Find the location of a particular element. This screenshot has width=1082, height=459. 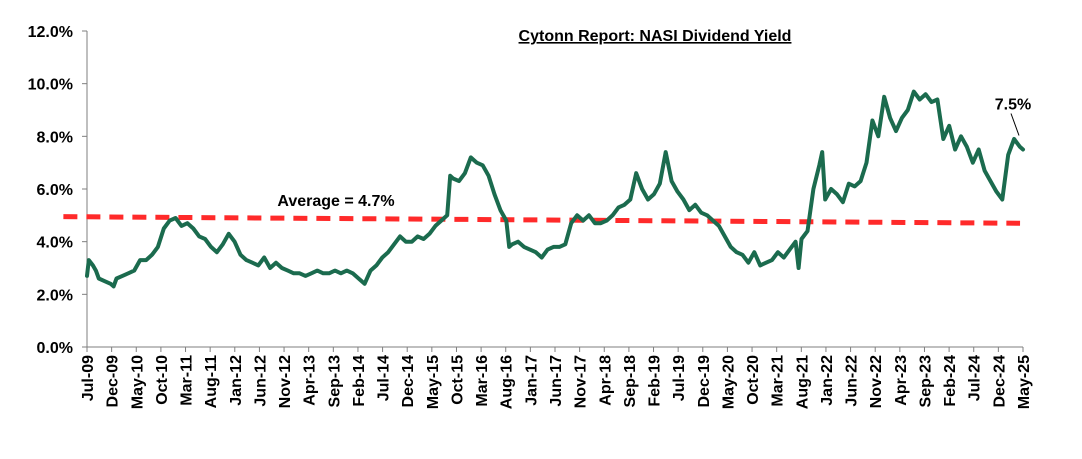

x-tick-label: Jul-09 is located at coordinates (88, 378).